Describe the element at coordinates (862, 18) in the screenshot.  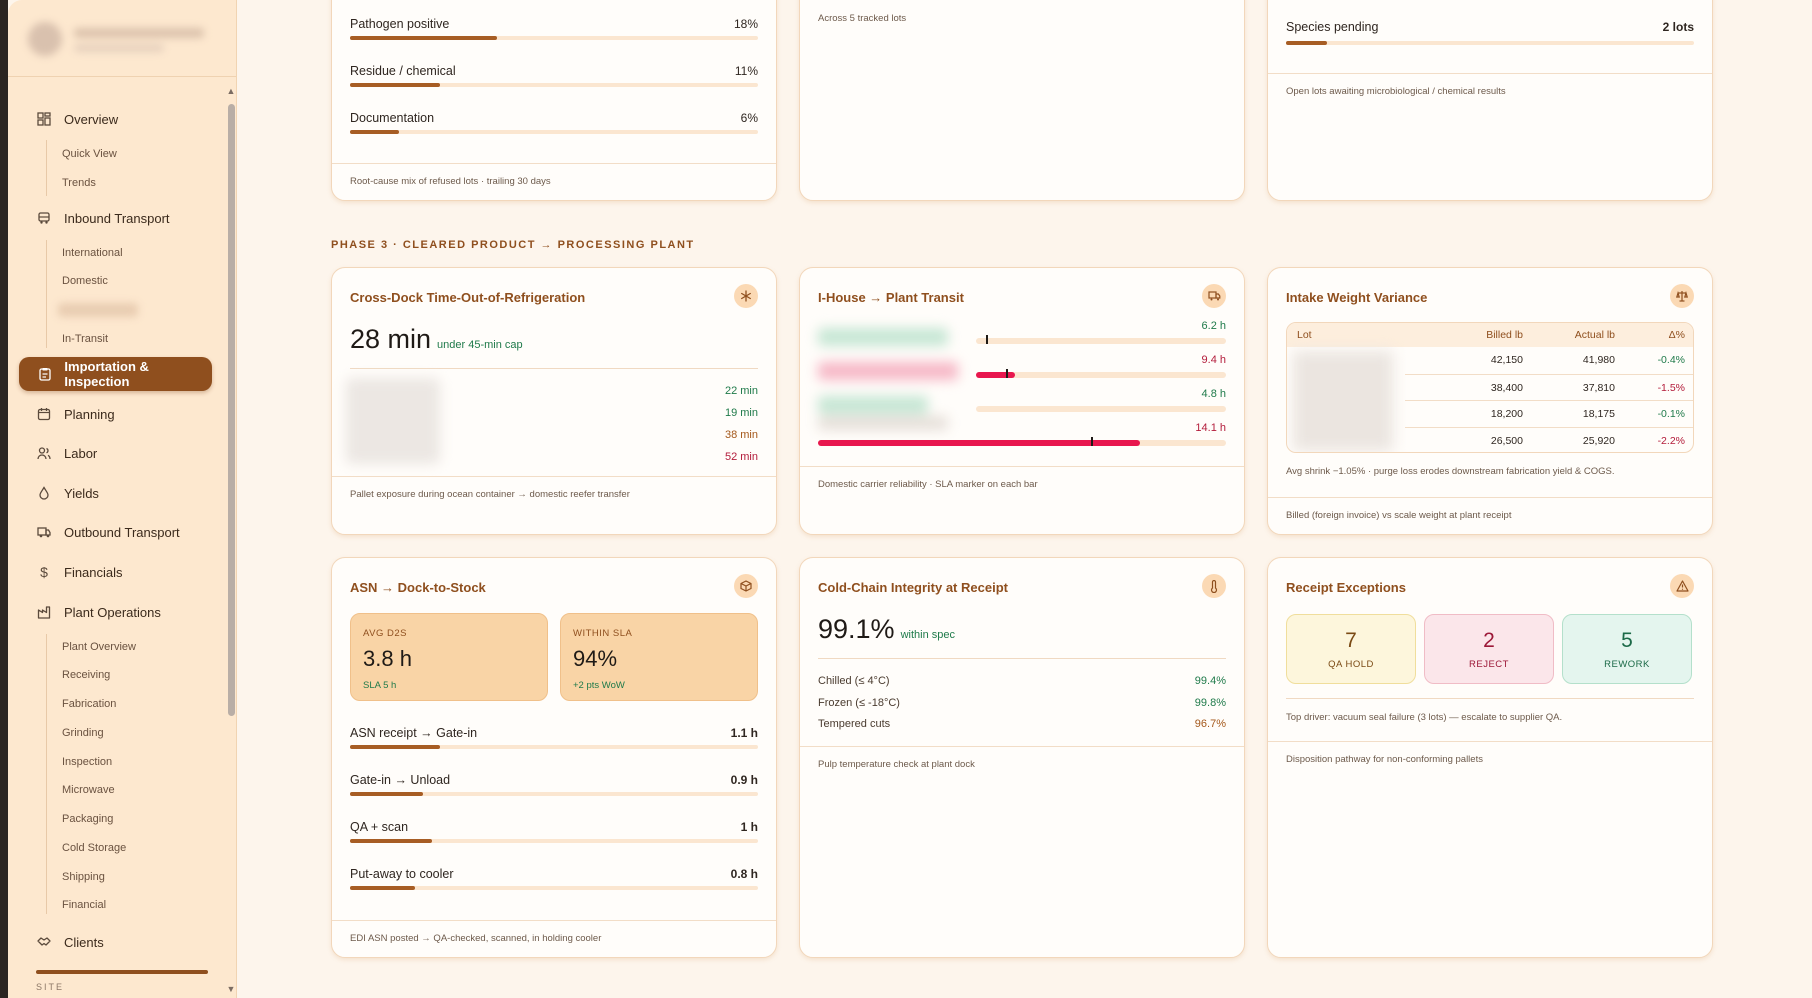
I see `card-note: Across 5 tracked lots` at that location.